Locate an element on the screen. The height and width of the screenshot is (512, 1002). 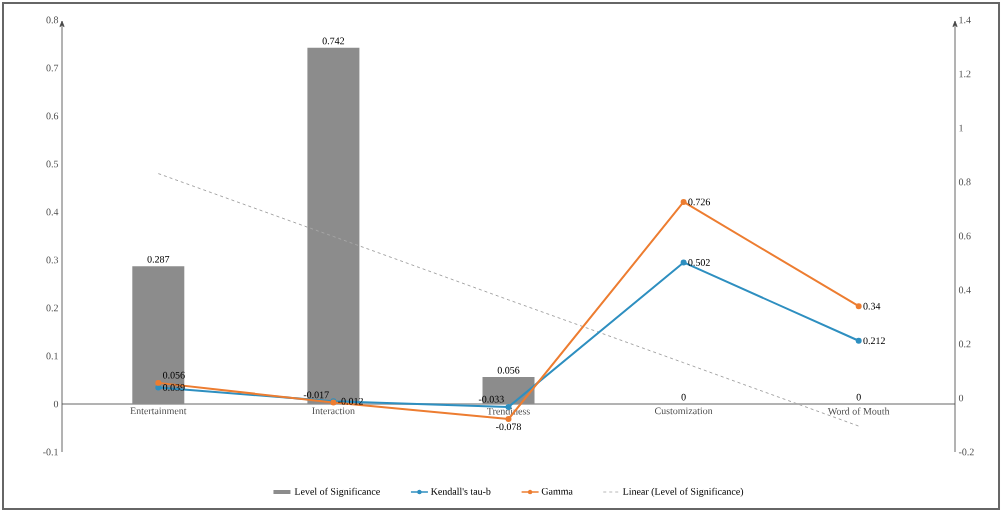
y-tick-label: 0.3 is located at coordinates (52, 260).